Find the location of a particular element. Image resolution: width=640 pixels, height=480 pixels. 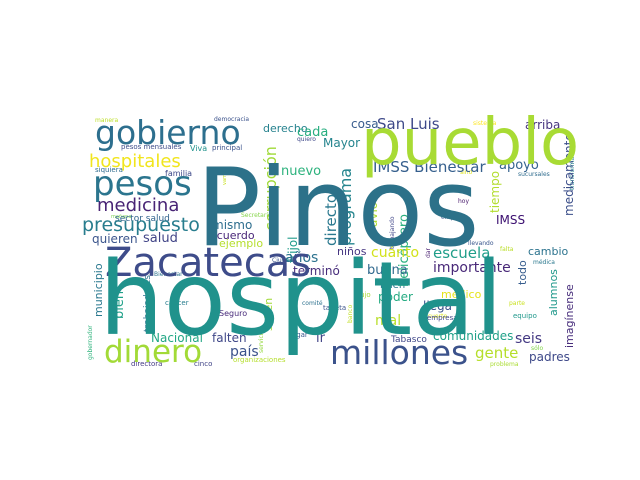

word-cloud-word: llevando is located at coordinates (481, 243).